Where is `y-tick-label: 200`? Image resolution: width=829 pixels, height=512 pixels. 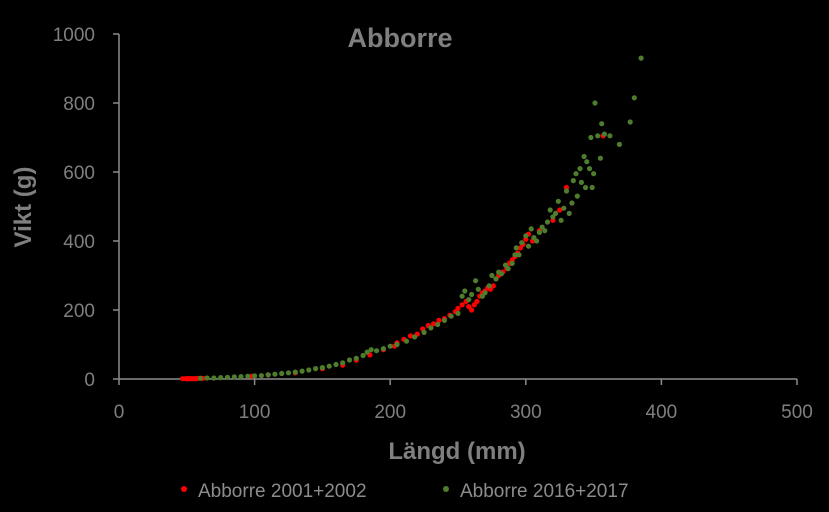 y-tick-label: 200 is located at coordinates (79, 311).